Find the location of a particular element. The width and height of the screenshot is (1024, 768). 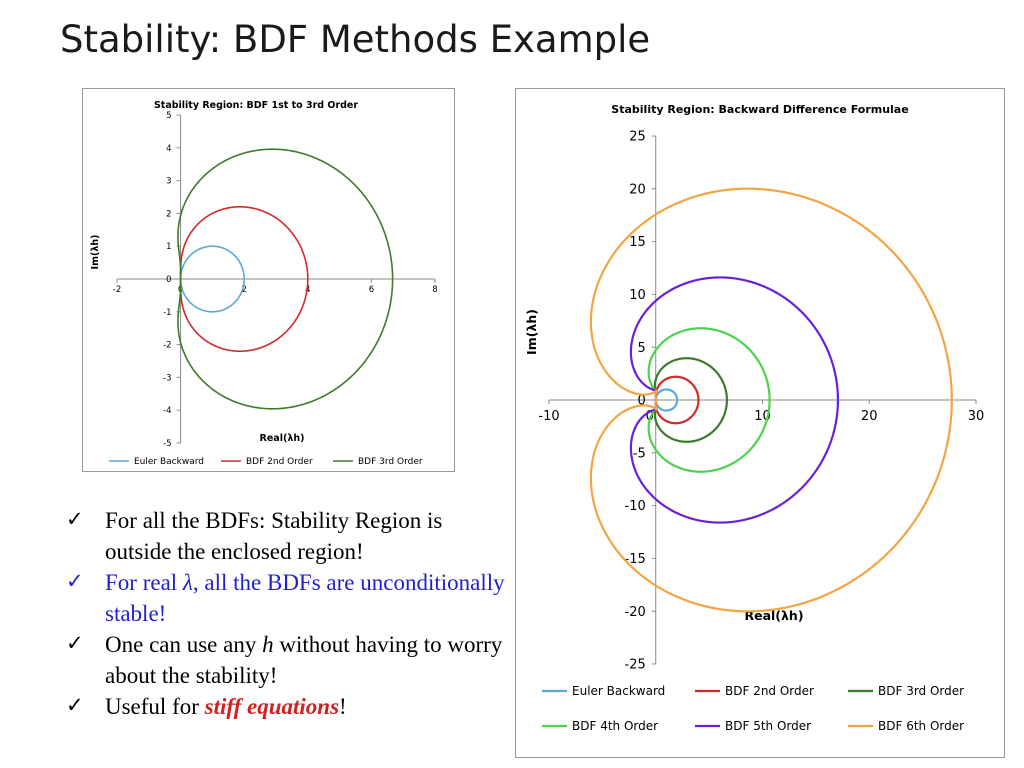

y-tick-label: -4 is located at coordinates (167, 411).